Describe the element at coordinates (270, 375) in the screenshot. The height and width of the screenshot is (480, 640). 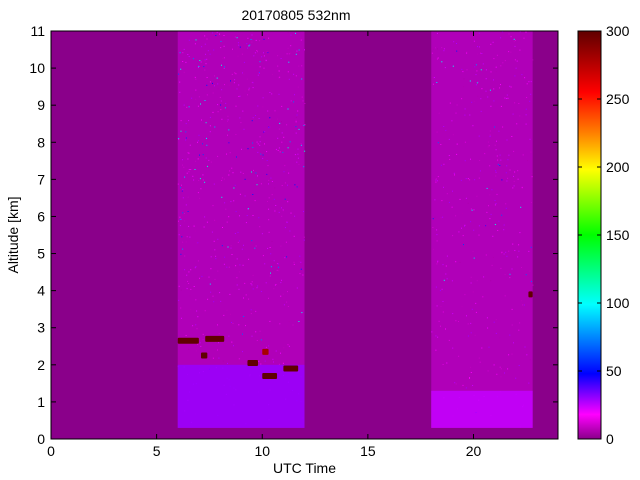
I see `cloud-layer` at that location.